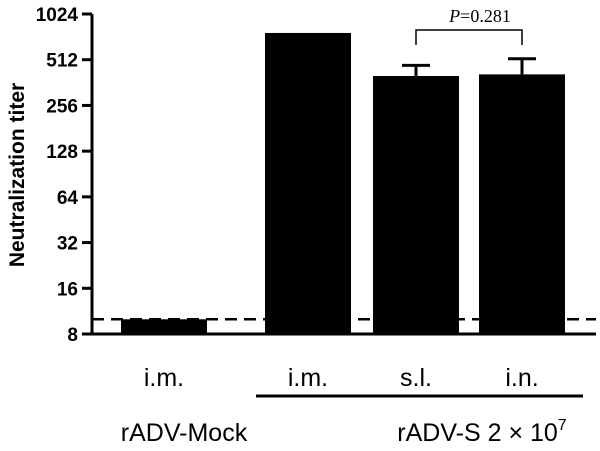  I want to click on y-tick-label: 512, so click(62, 61).